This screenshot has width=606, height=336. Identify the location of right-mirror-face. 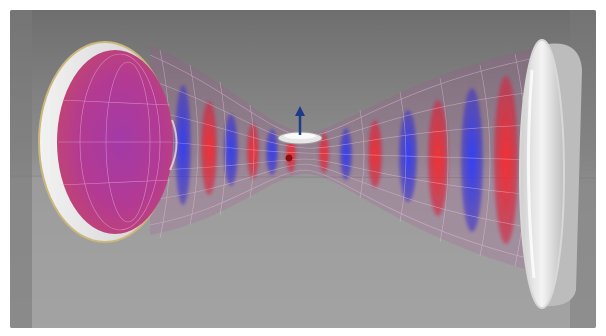
(542, 174).